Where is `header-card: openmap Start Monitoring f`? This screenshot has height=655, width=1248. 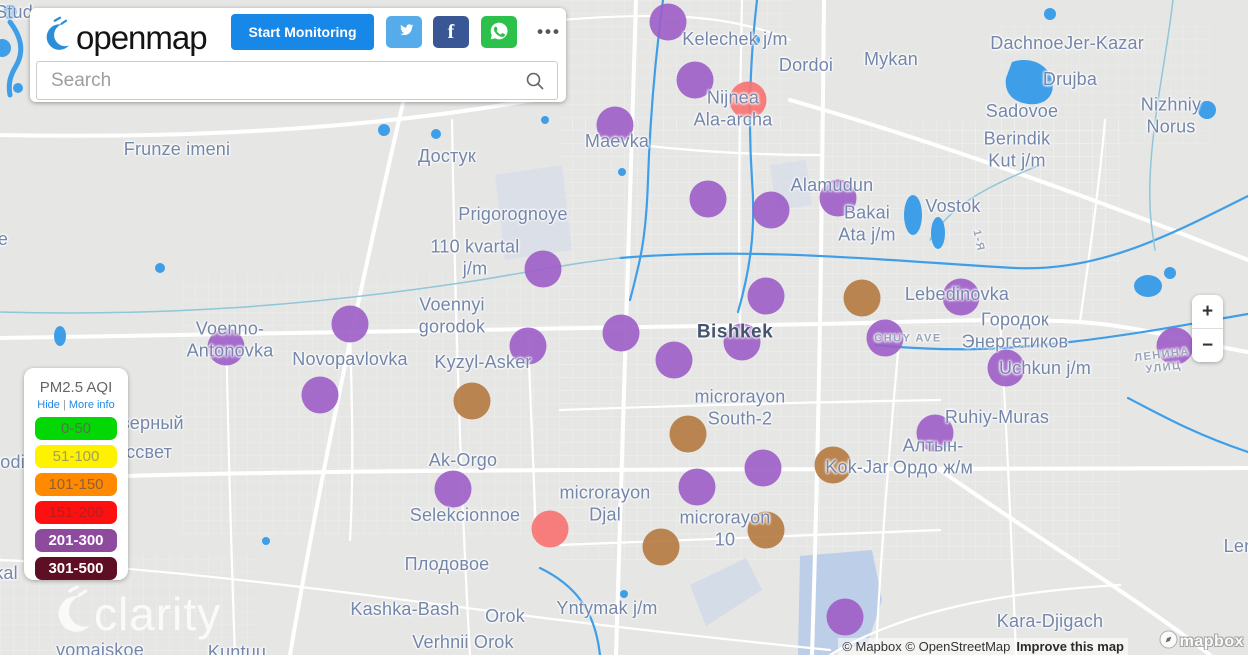
header-card: openmap Start Monitoring f is located at coordinates (298, 55).